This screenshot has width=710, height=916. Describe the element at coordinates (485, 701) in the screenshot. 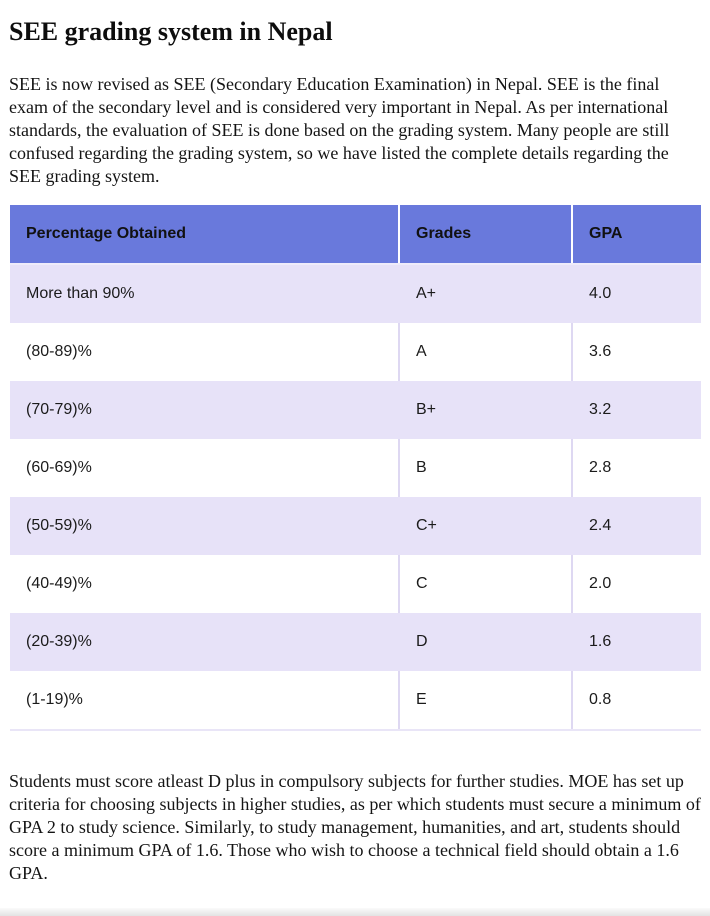

I see `cell-grade: E` at that location.